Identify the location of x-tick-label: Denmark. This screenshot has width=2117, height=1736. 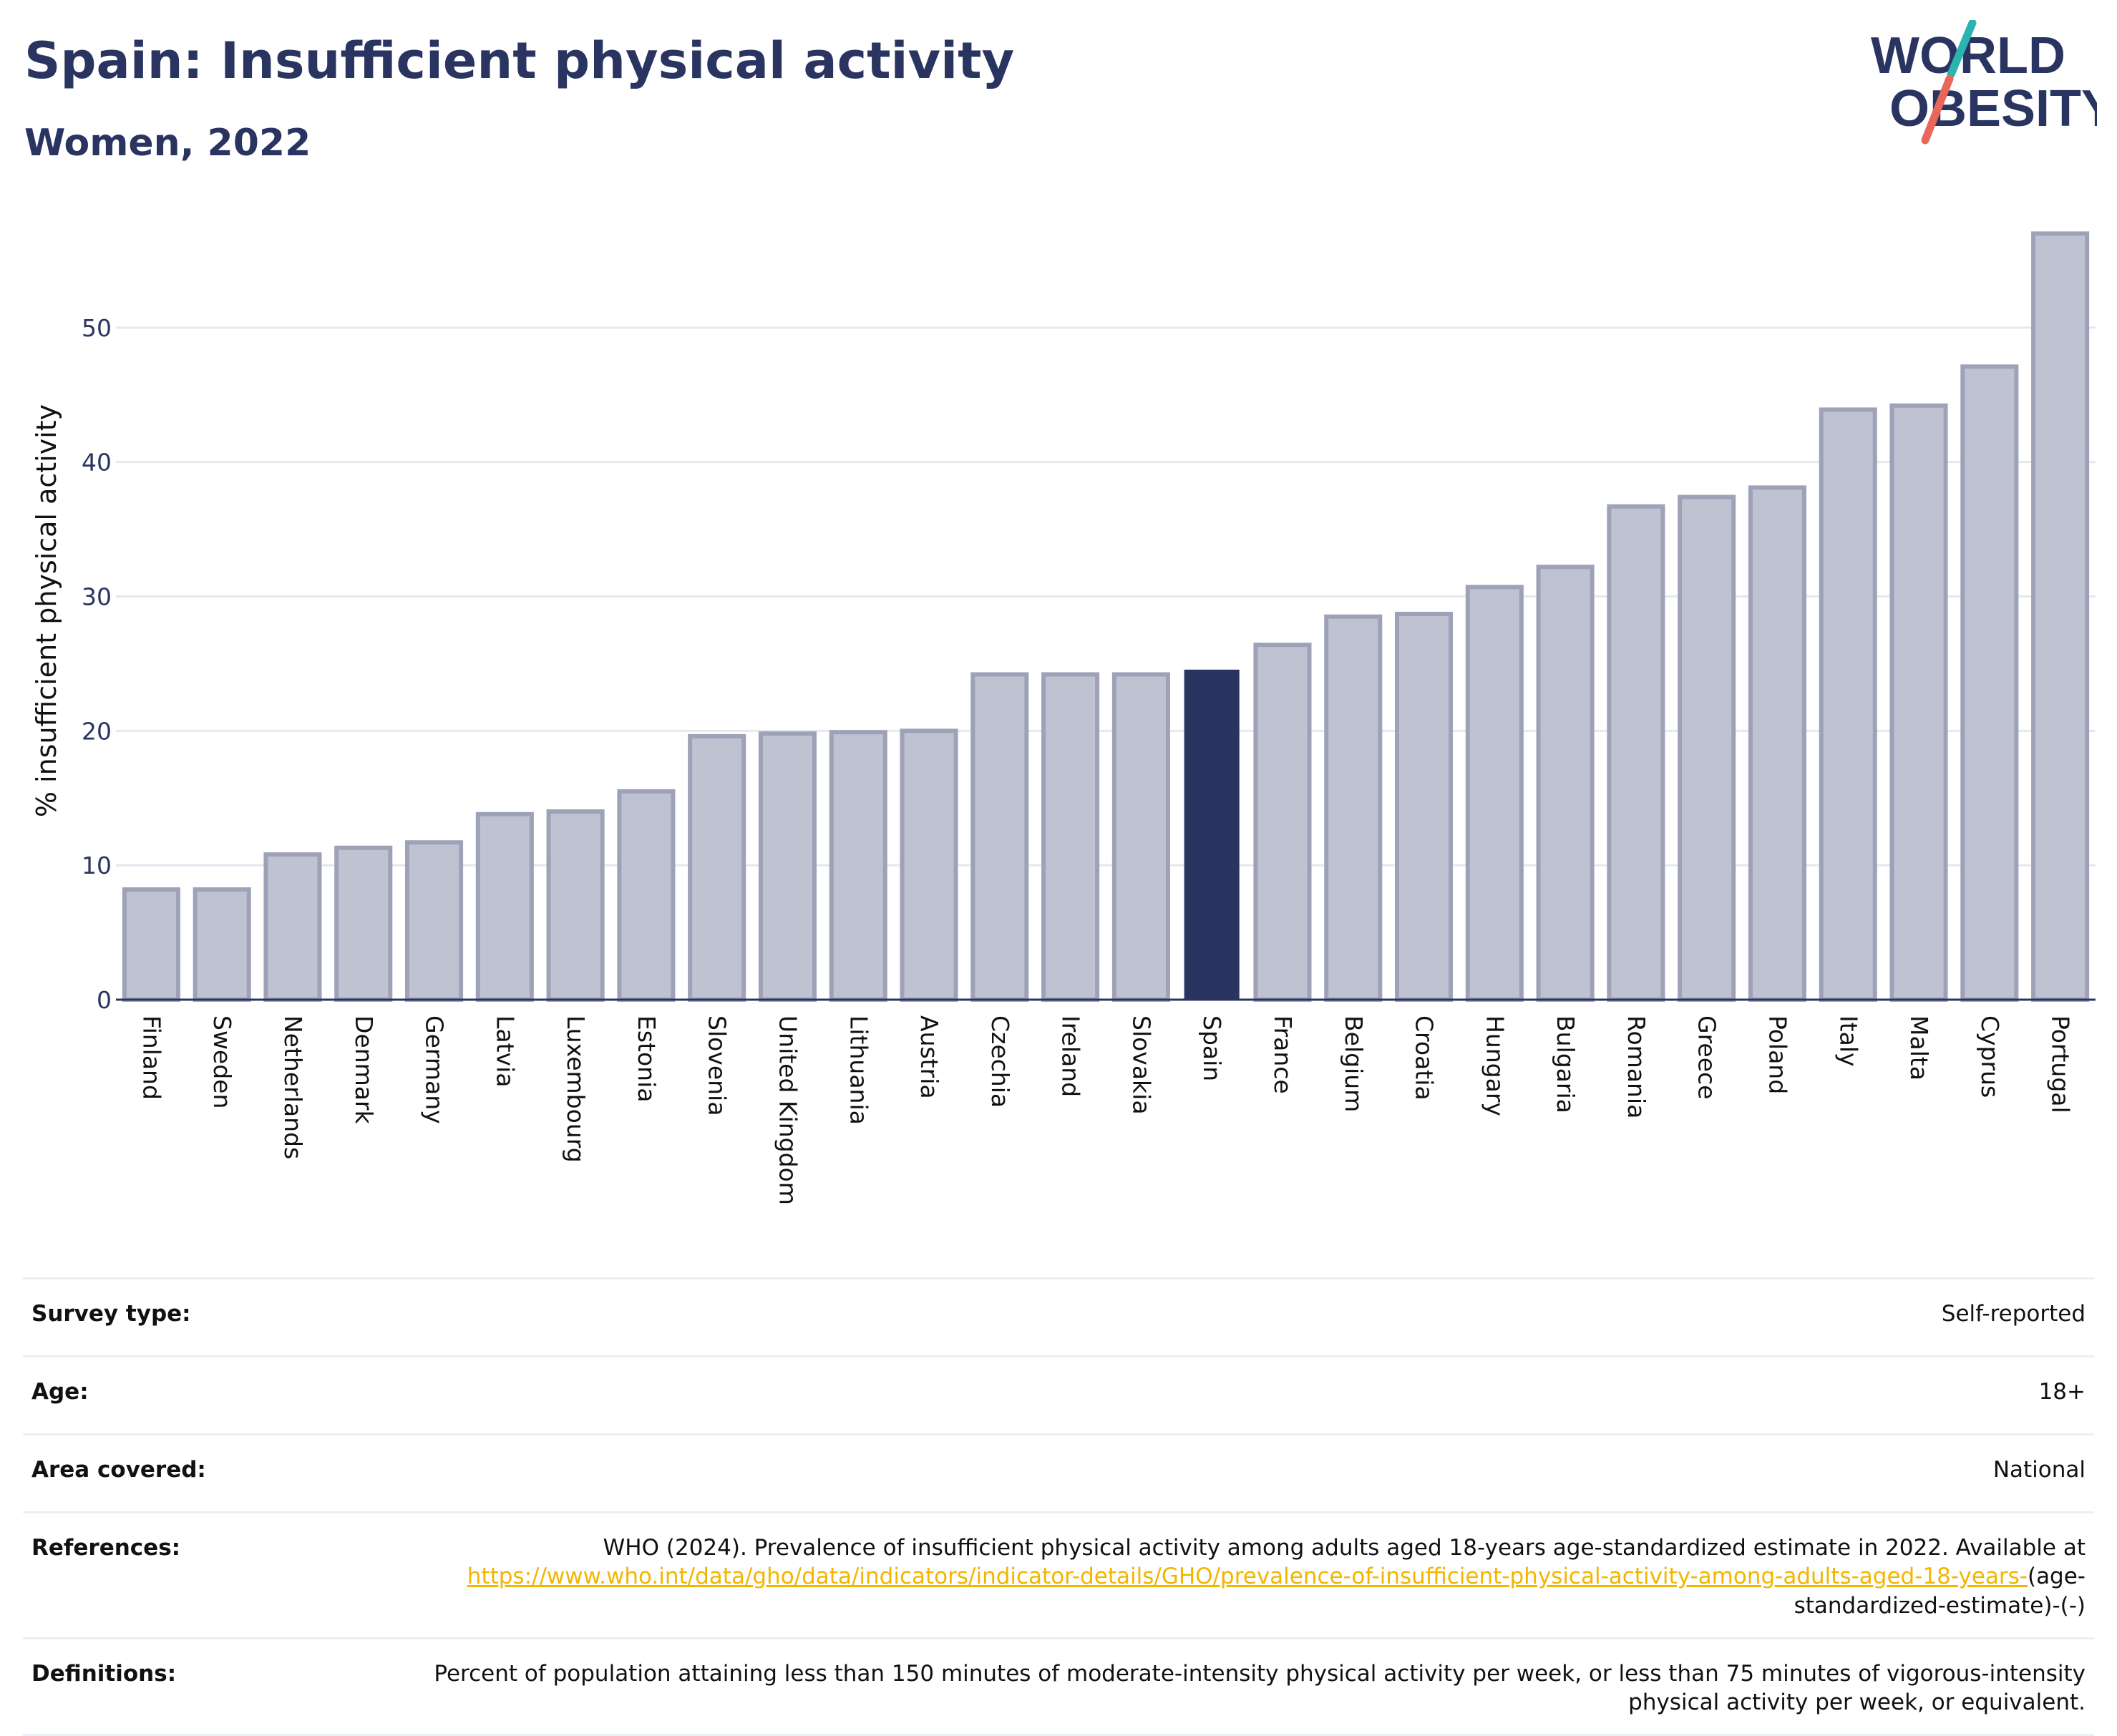
(364, 1070).